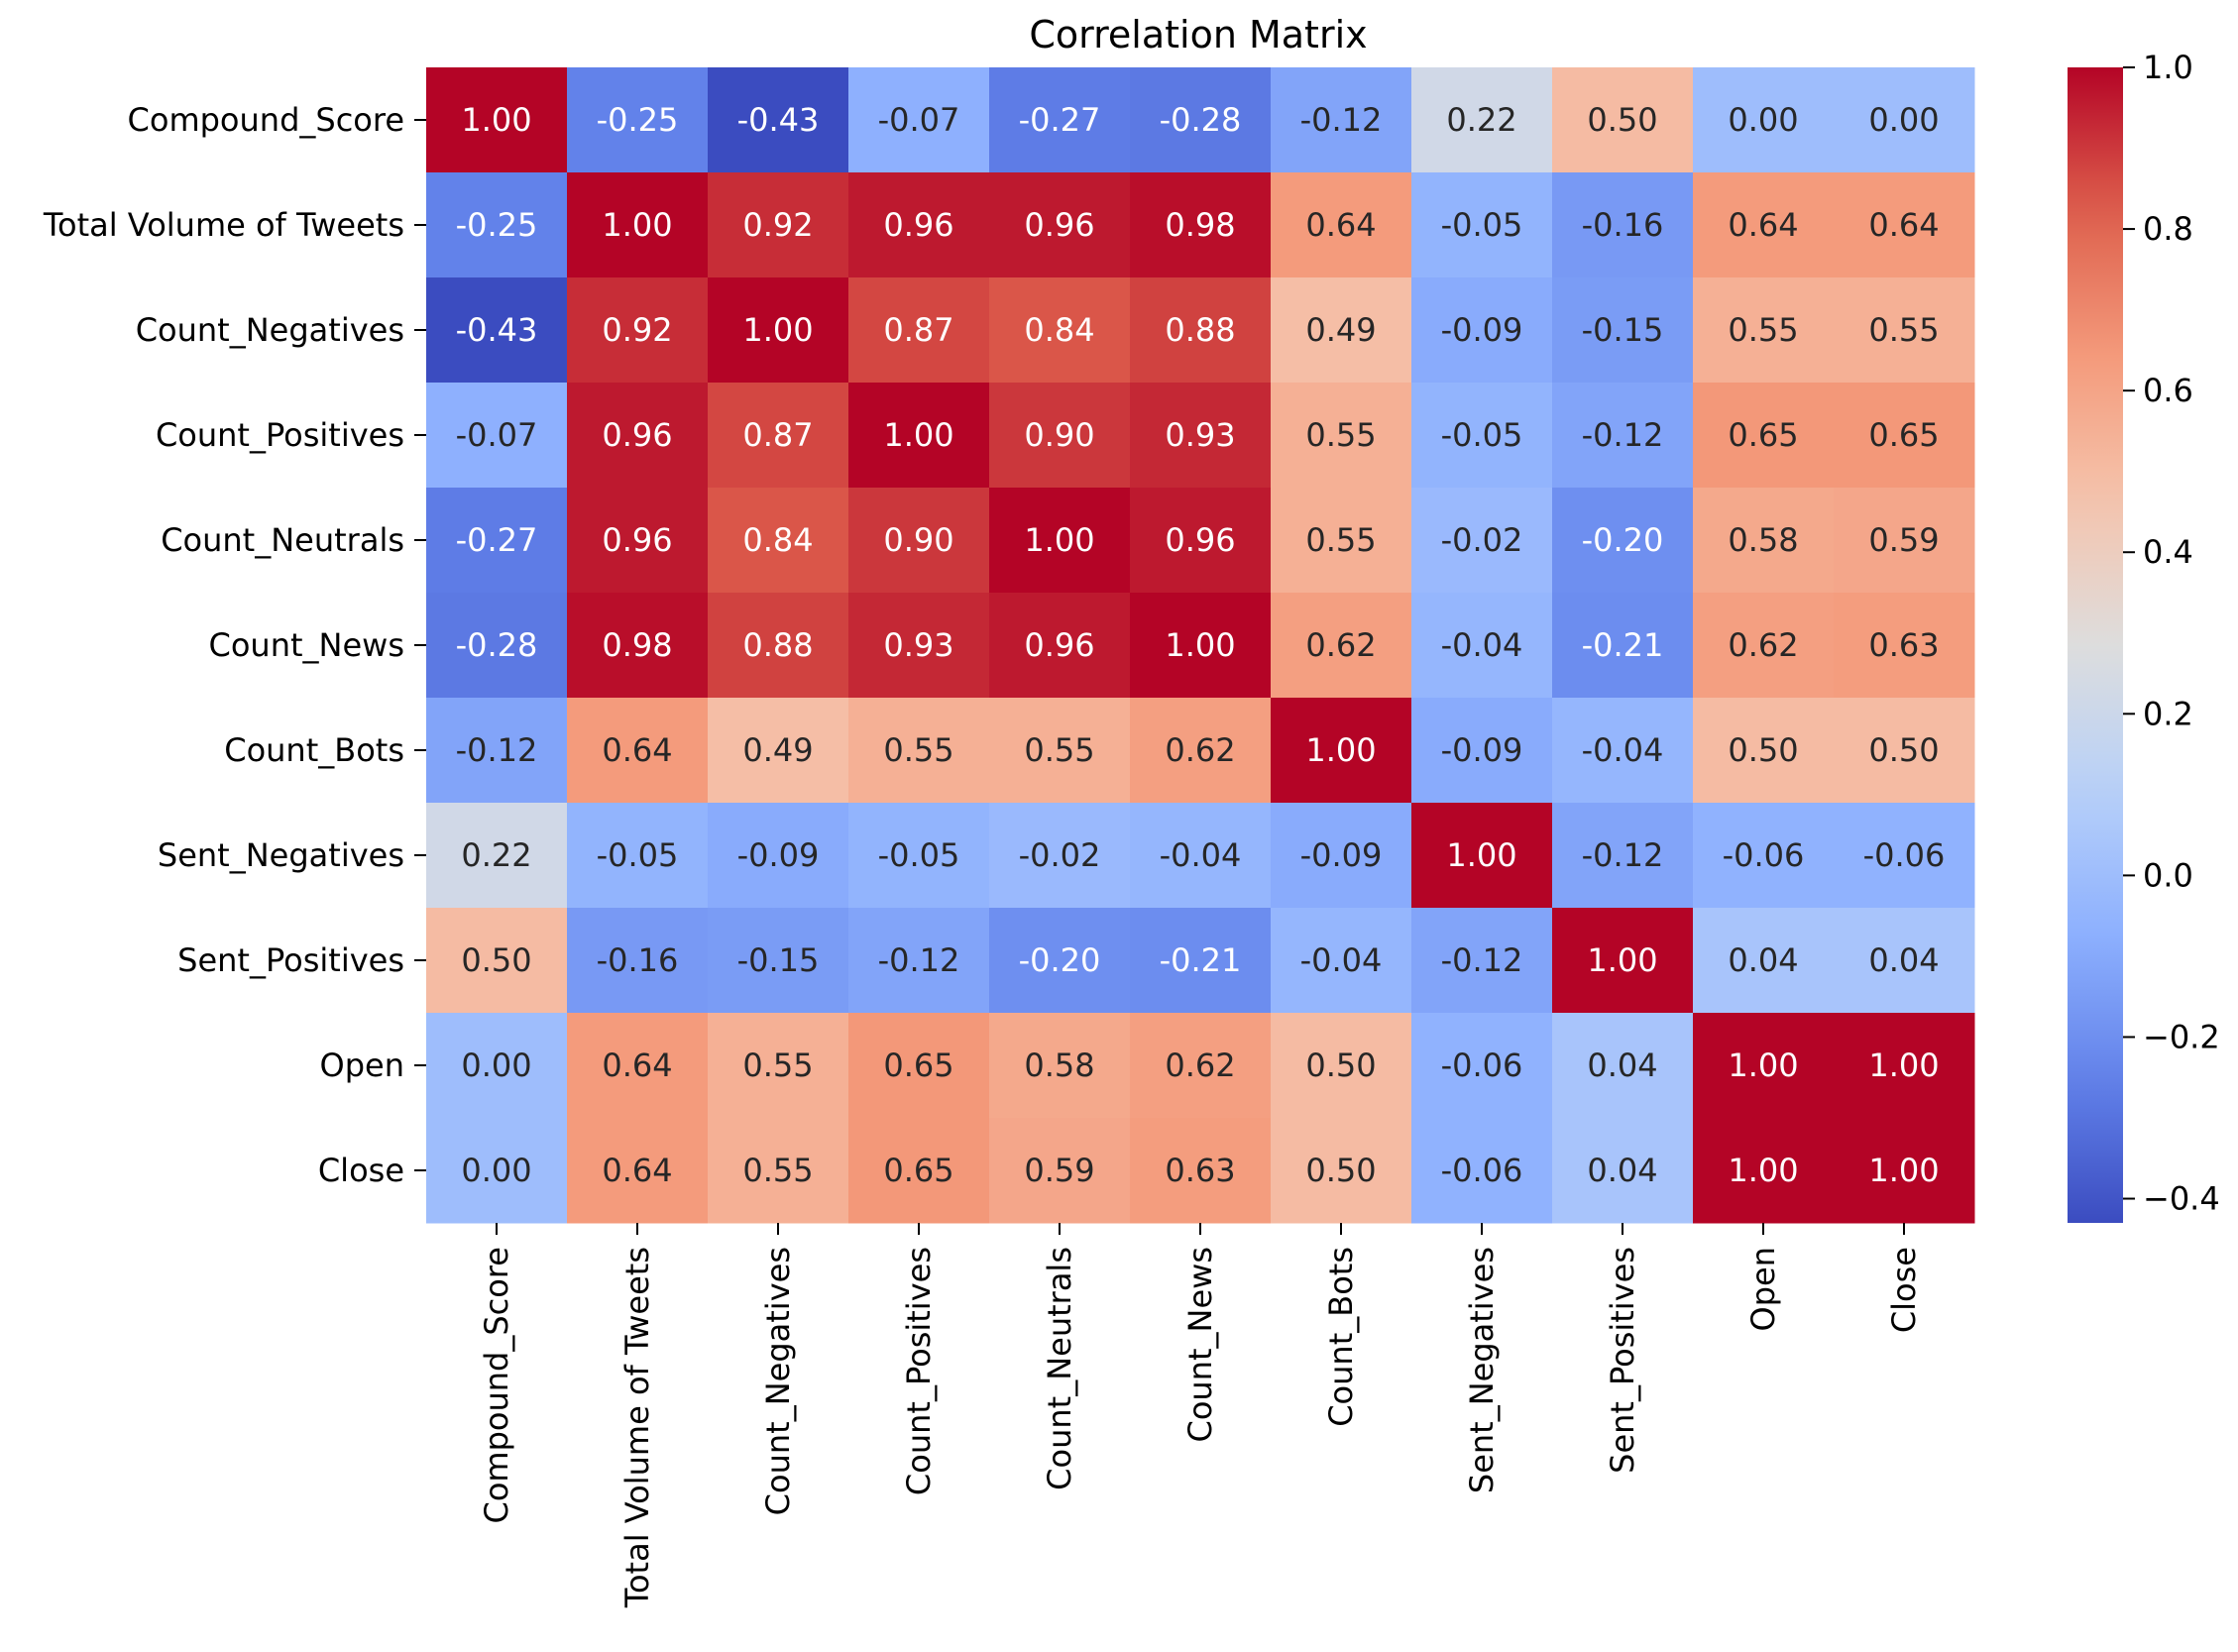 This screenshot has width=2238, height=1652. I want to click on x-tick-label-count-positives: Count_Positives, so click(919, 1371).